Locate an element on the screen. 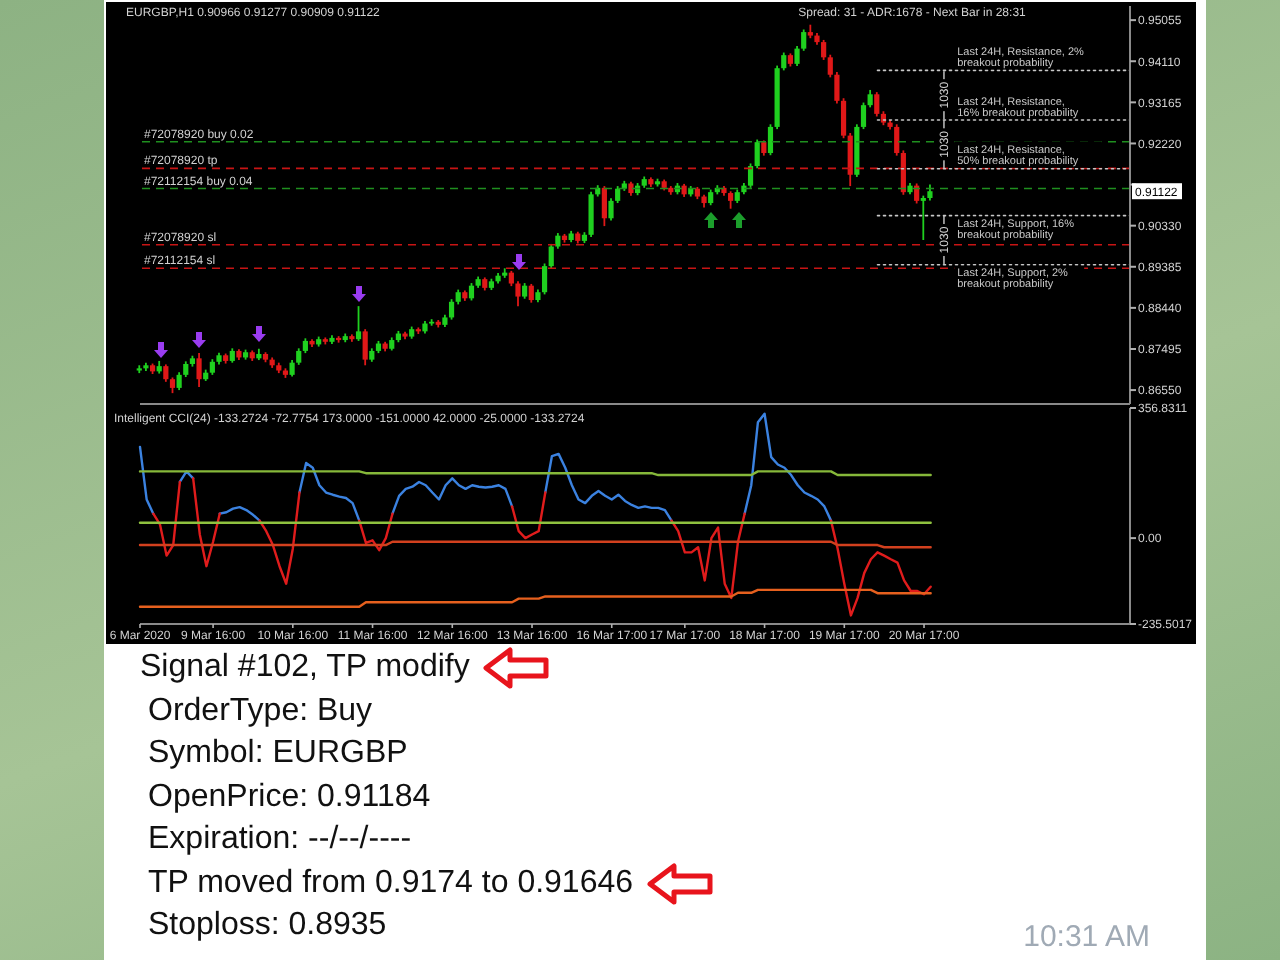  text: Expiration: --/--/---- is located at coordinates (280, 839).